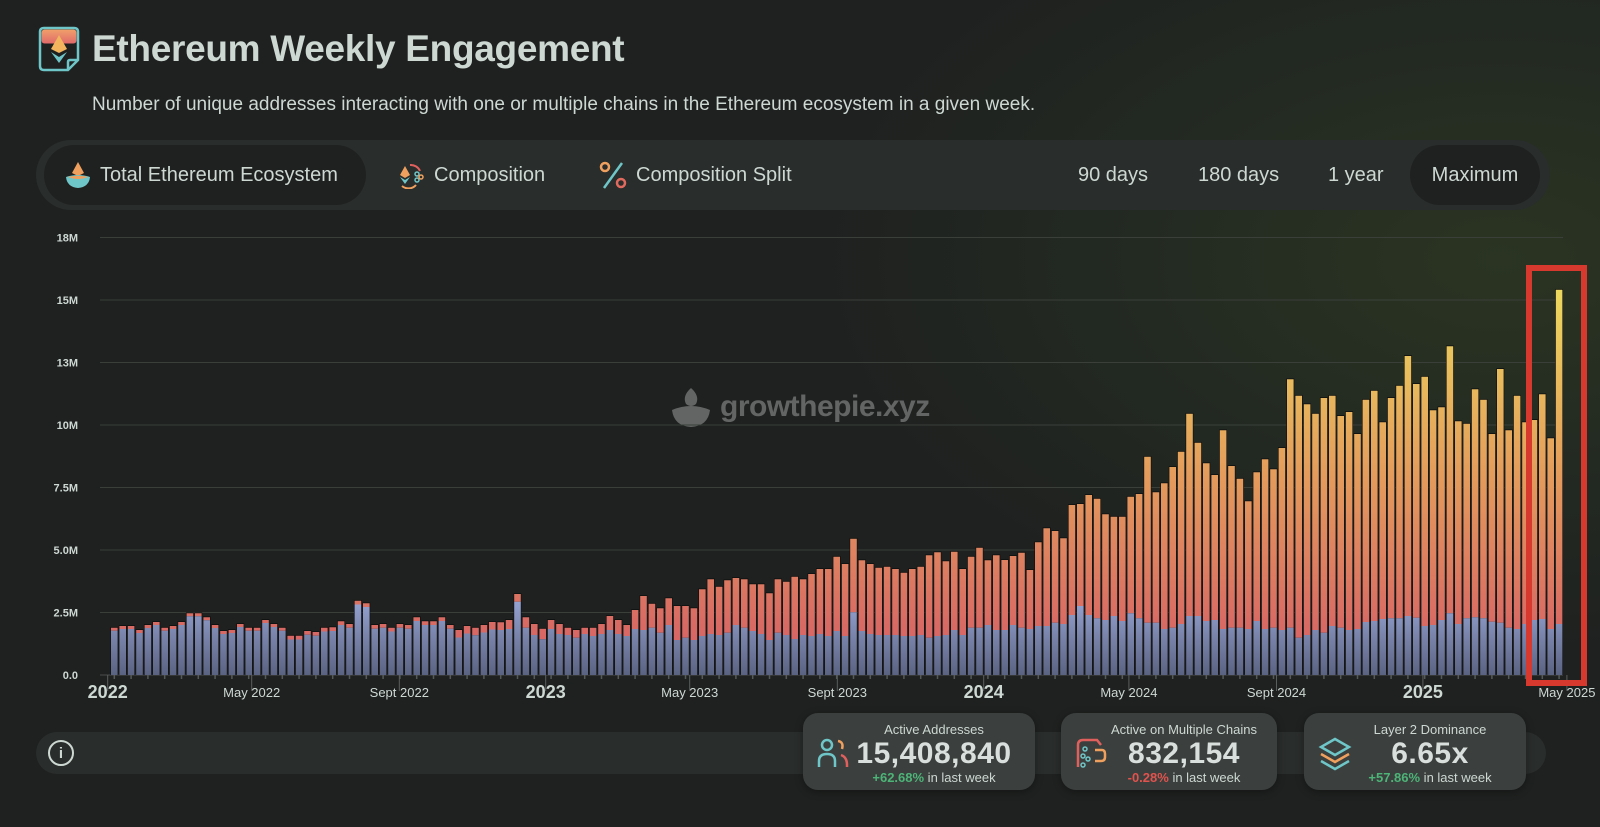  Describe the element at coordinates (1113, 175) in the screenshot. I see `range-90-days: 90 days` at that location.